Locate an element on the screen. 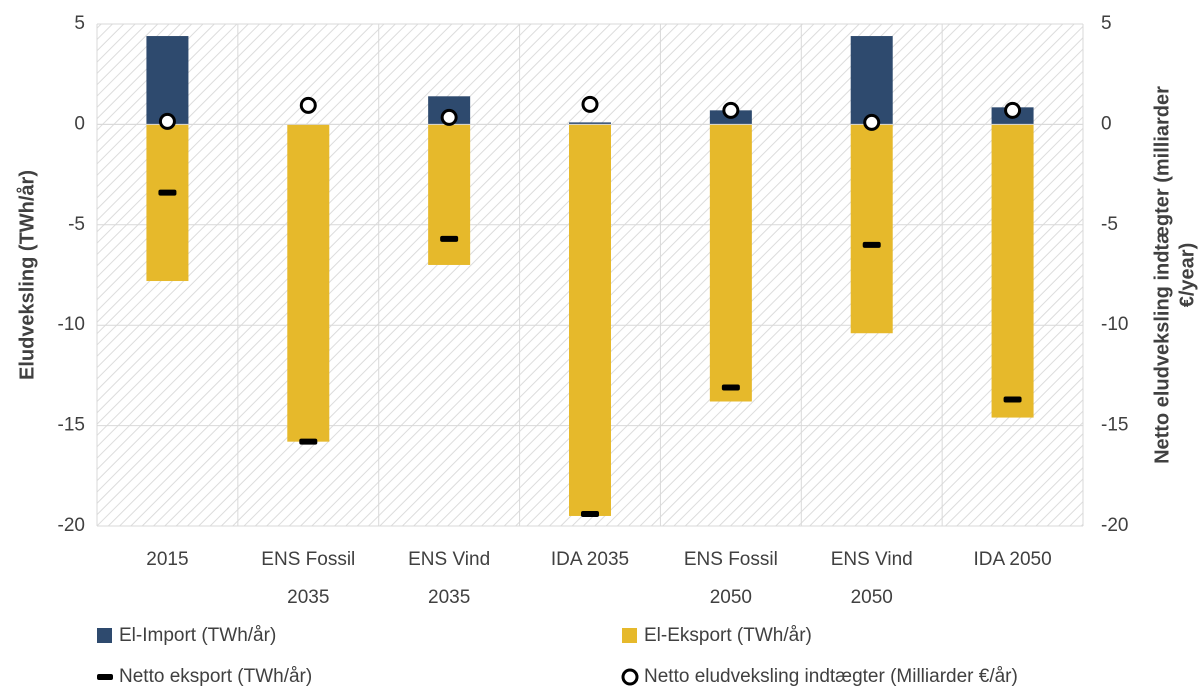 This screenshot has width=1201, height=687. y-tick-label: 5 is located at coordinates (79, 23).